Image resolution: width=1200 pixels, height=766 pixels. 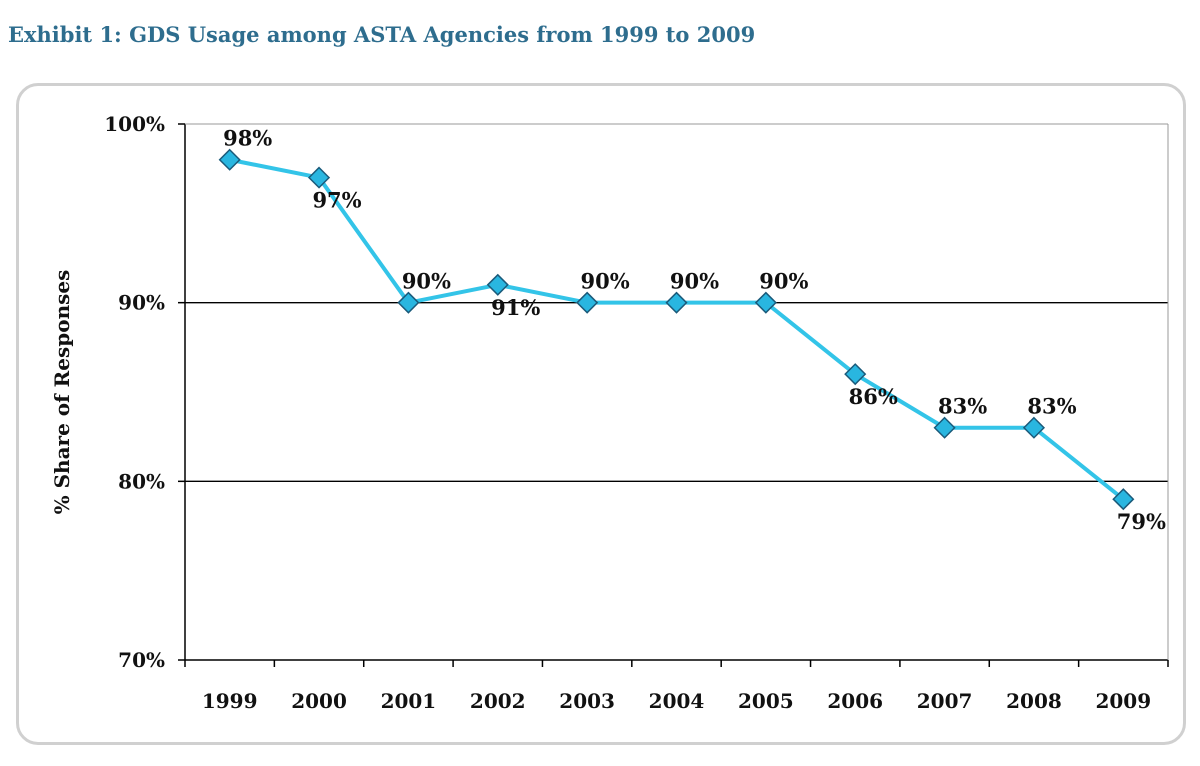 I want to click on data-point-2008, so click(x=1034, y=427).